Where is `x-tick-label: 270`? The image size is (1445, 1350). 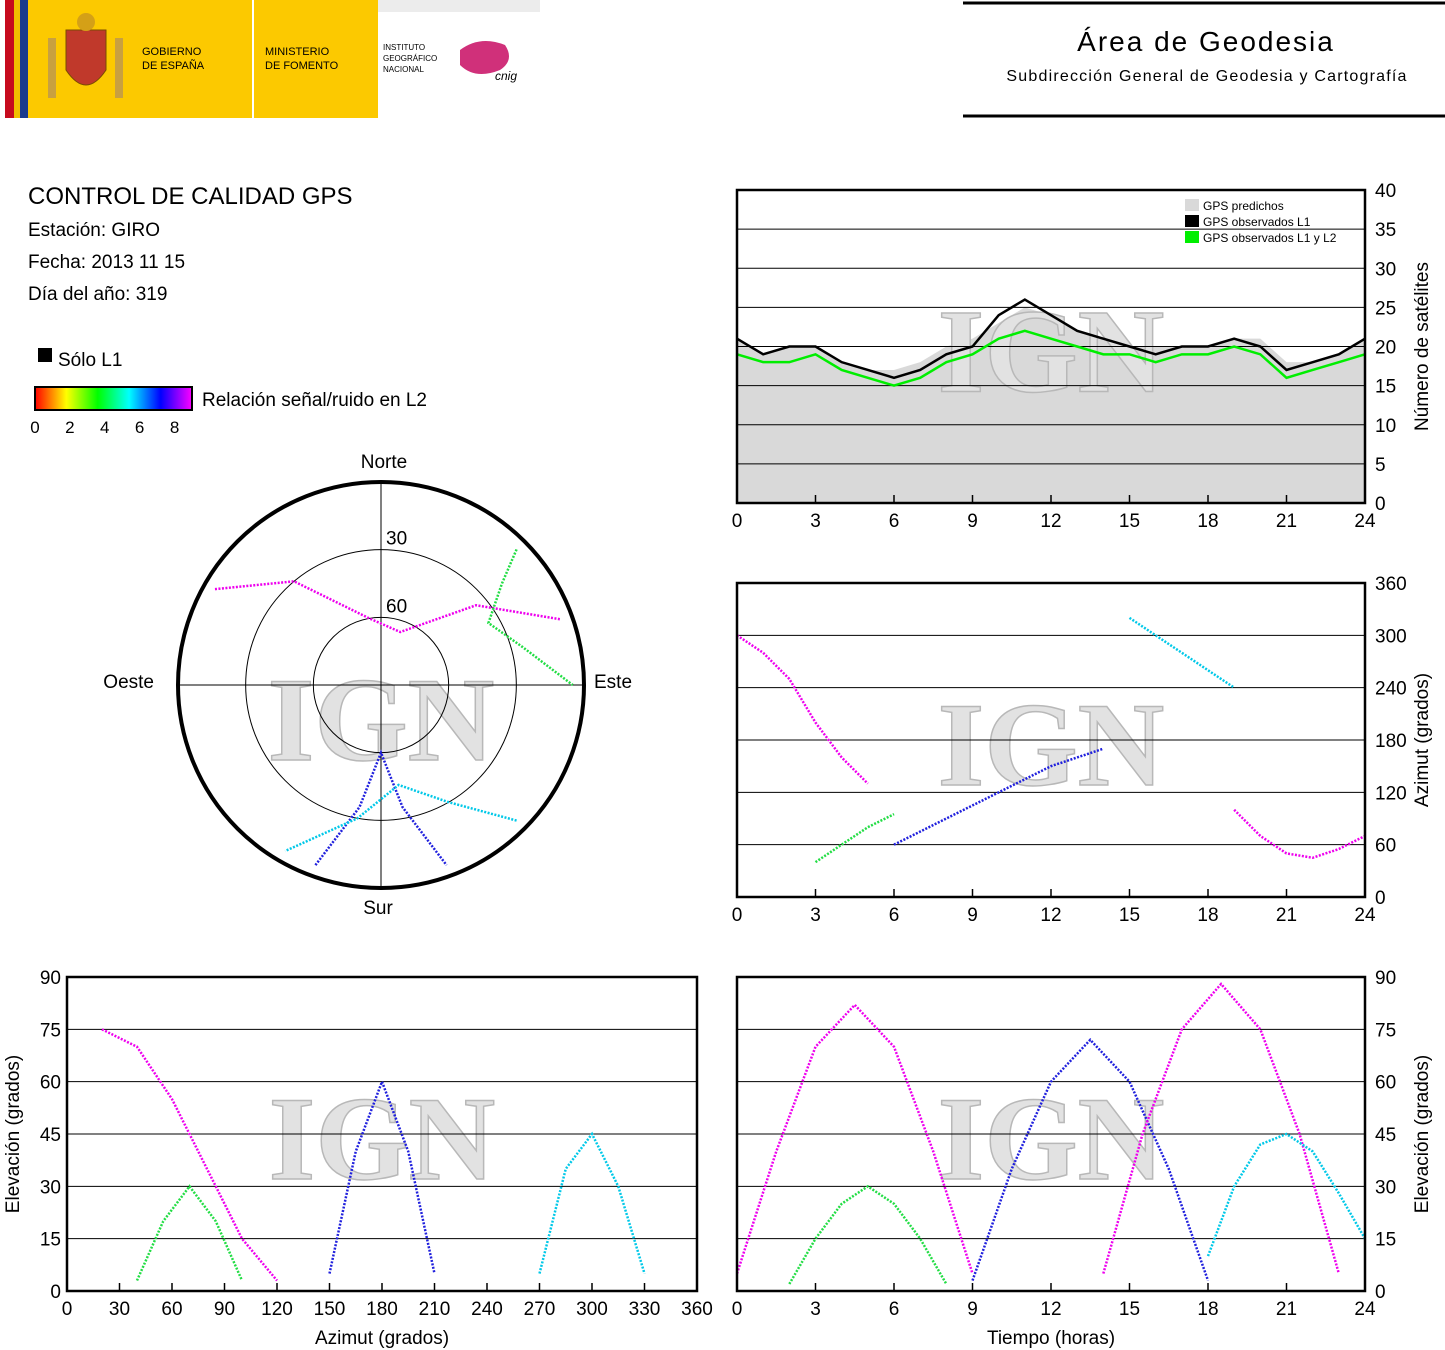 x-tick-label: 270 is located at coordinates (540, 1309).